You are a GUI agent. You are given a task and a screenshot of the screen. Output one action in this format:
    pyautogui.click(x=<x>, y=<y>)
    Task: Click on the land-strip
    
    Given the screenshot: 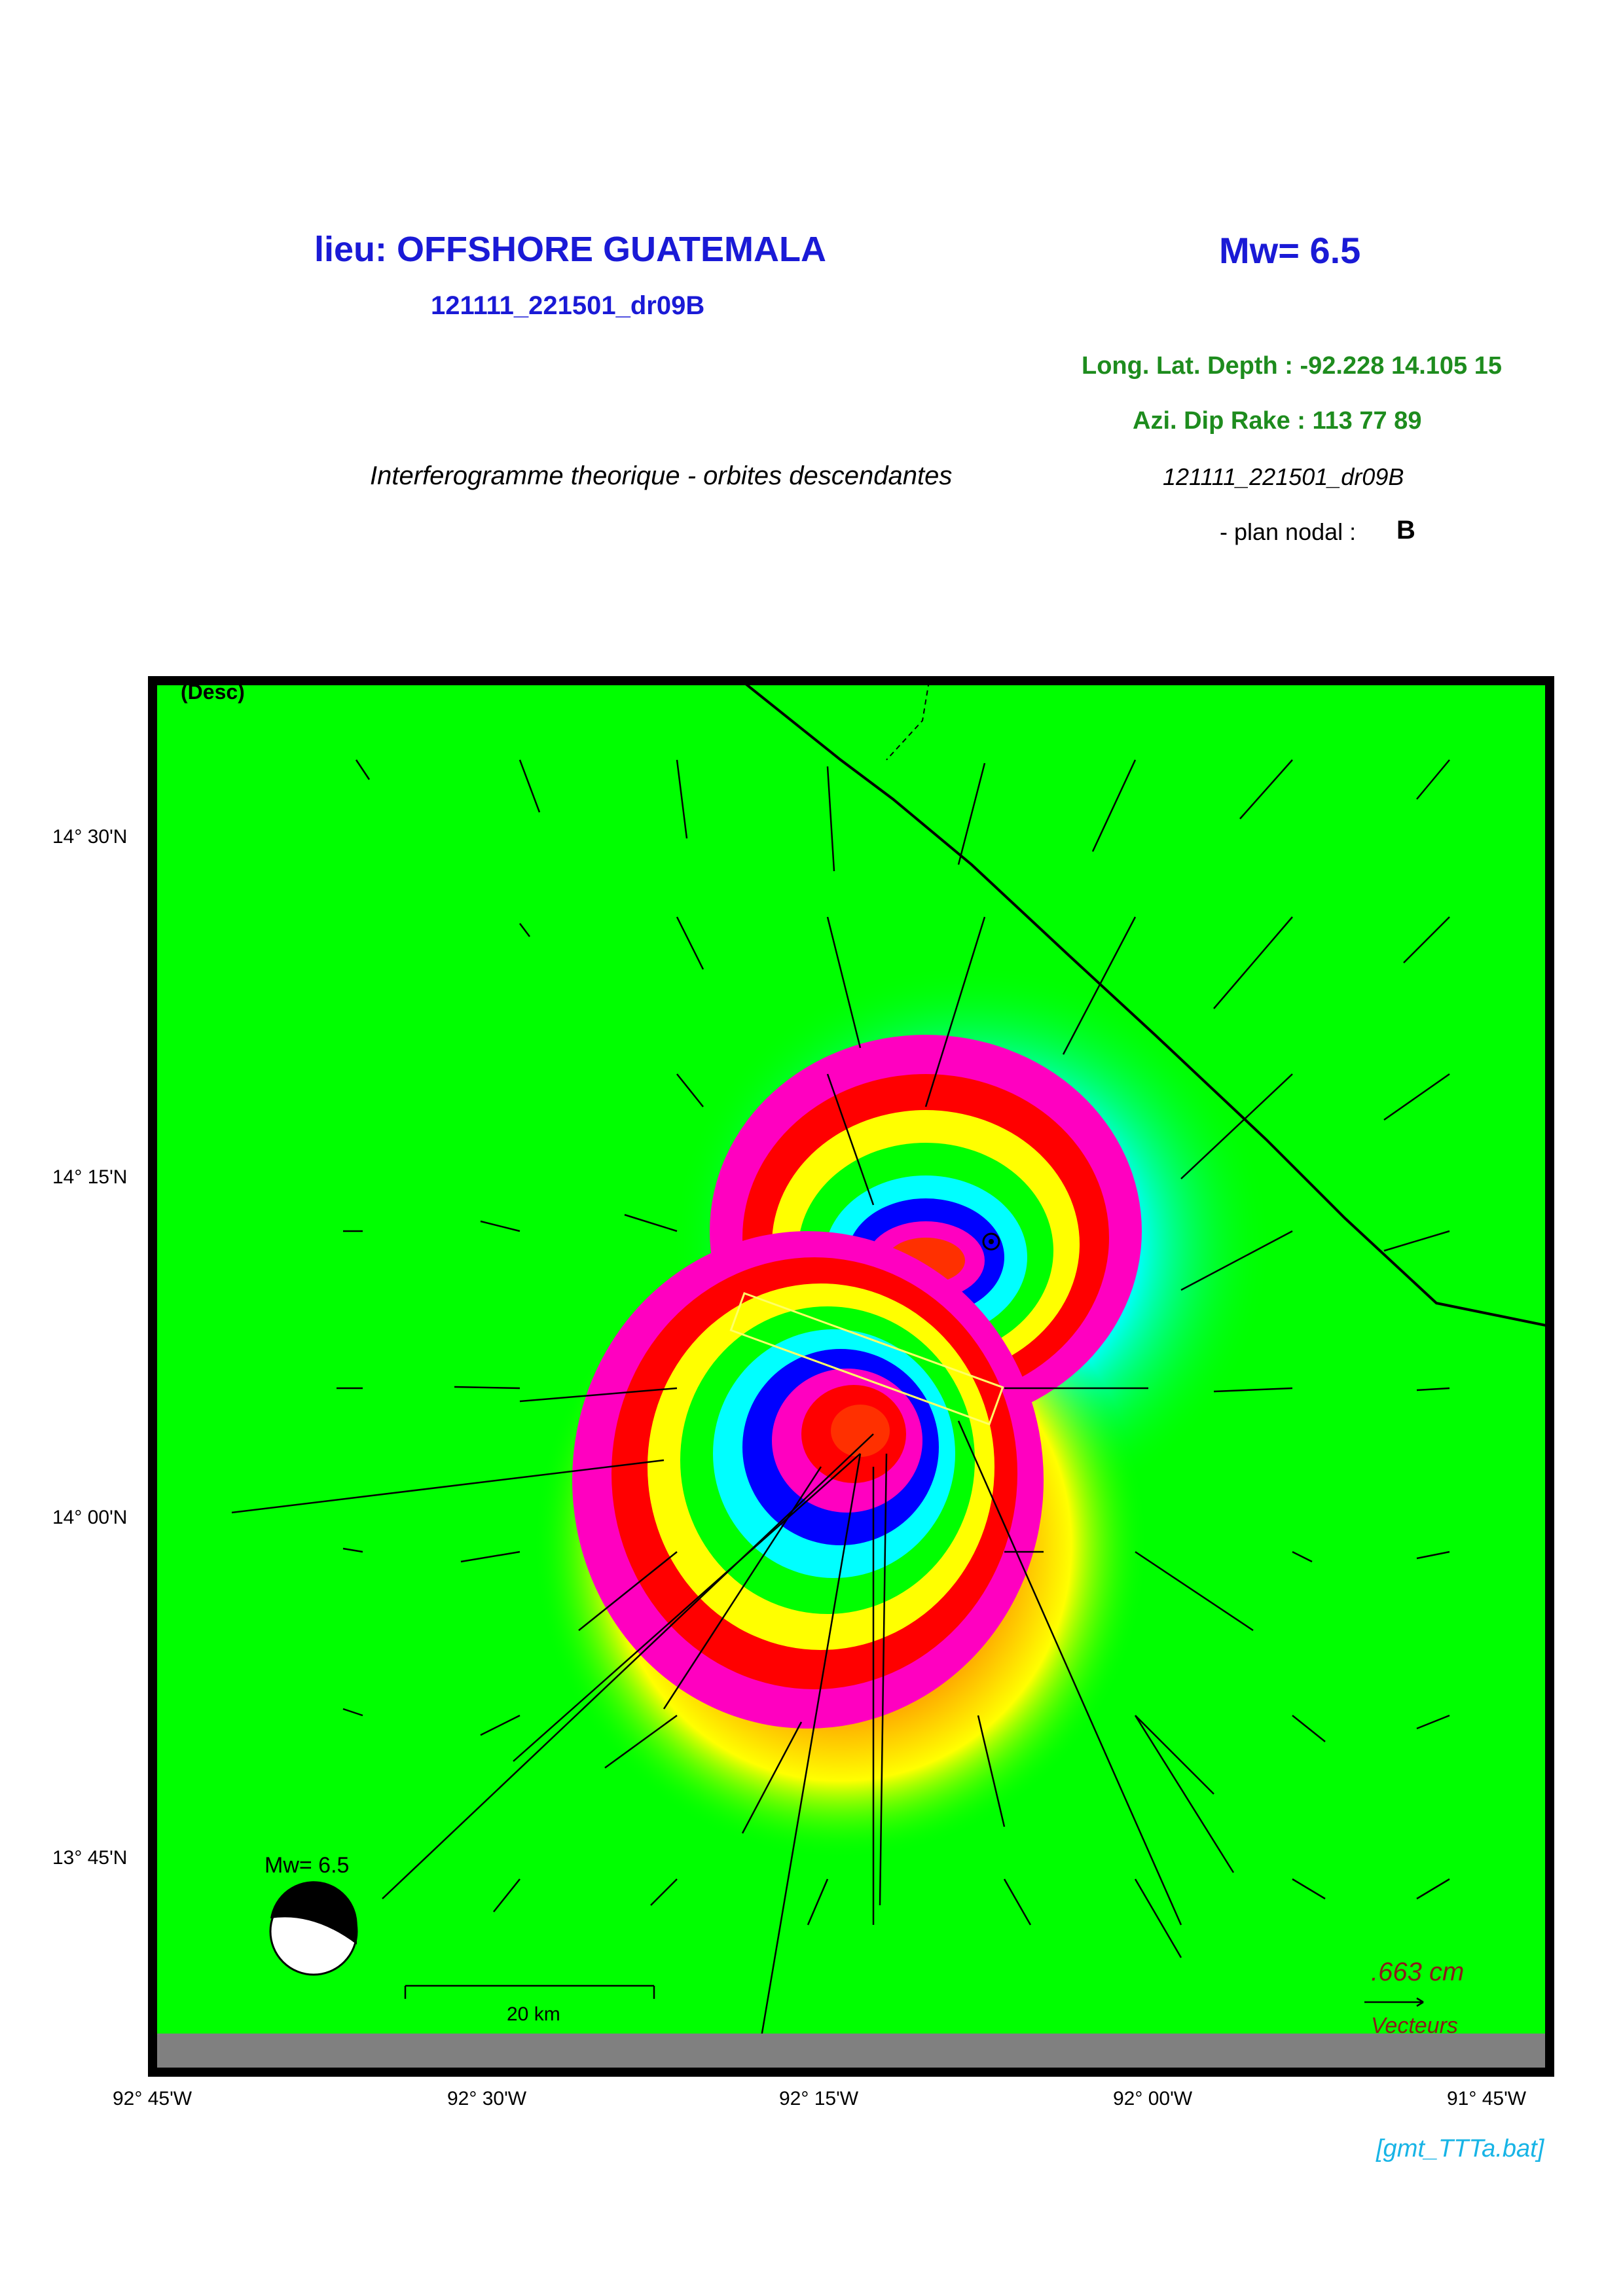 What is the action you would take?
    pyautogui.click(x=851, y=2053)
    